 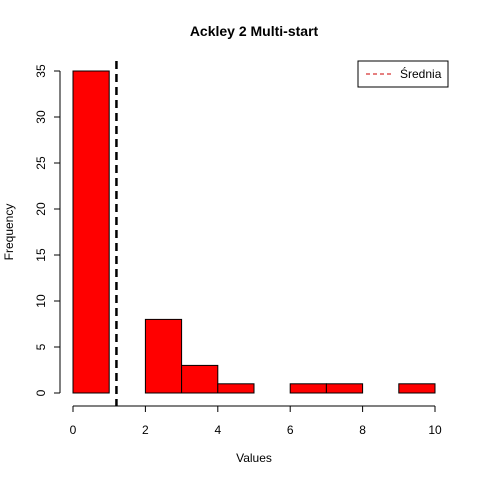 What do you see at coordinates (41, 71) in the screenshot?
I see `y-tick-label: 35` at bounding box center [41, 71].